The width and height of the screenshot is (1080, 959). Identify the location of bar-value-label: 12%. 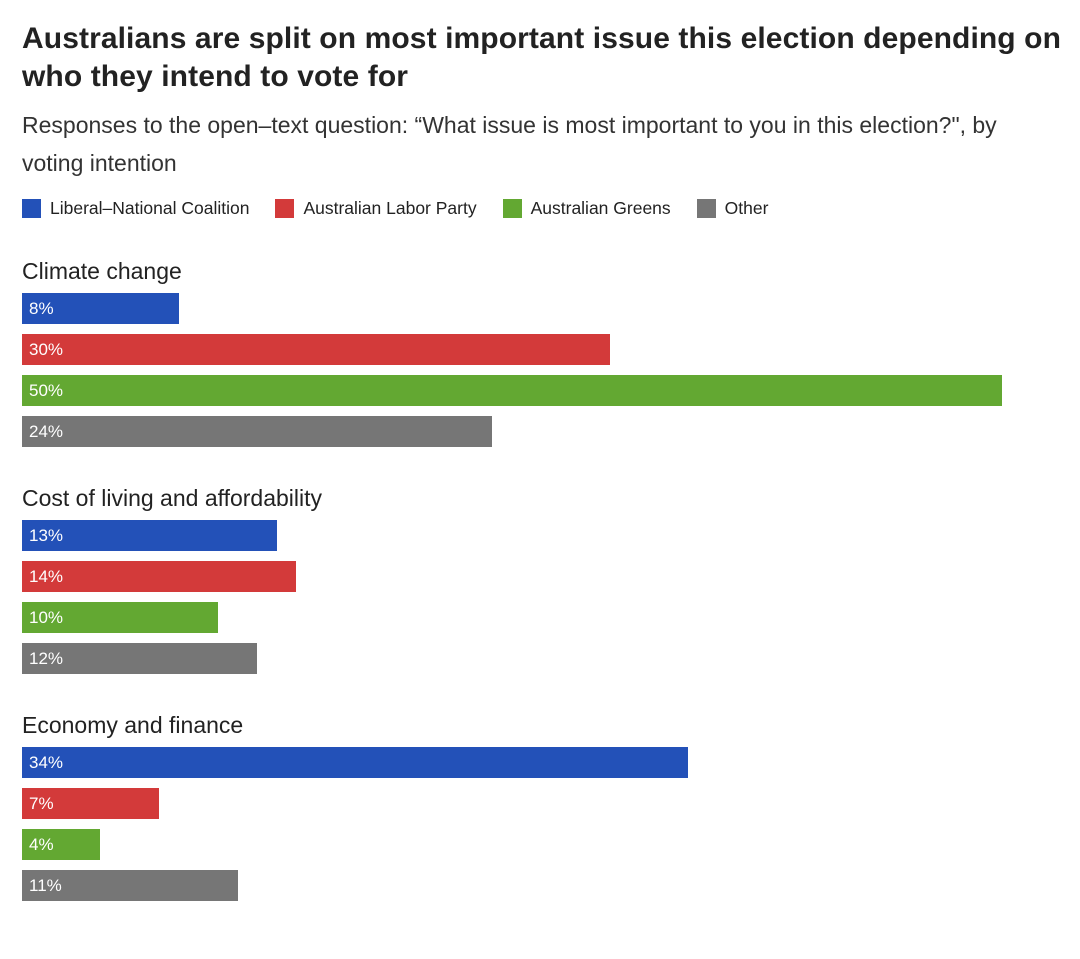
(46, 658).